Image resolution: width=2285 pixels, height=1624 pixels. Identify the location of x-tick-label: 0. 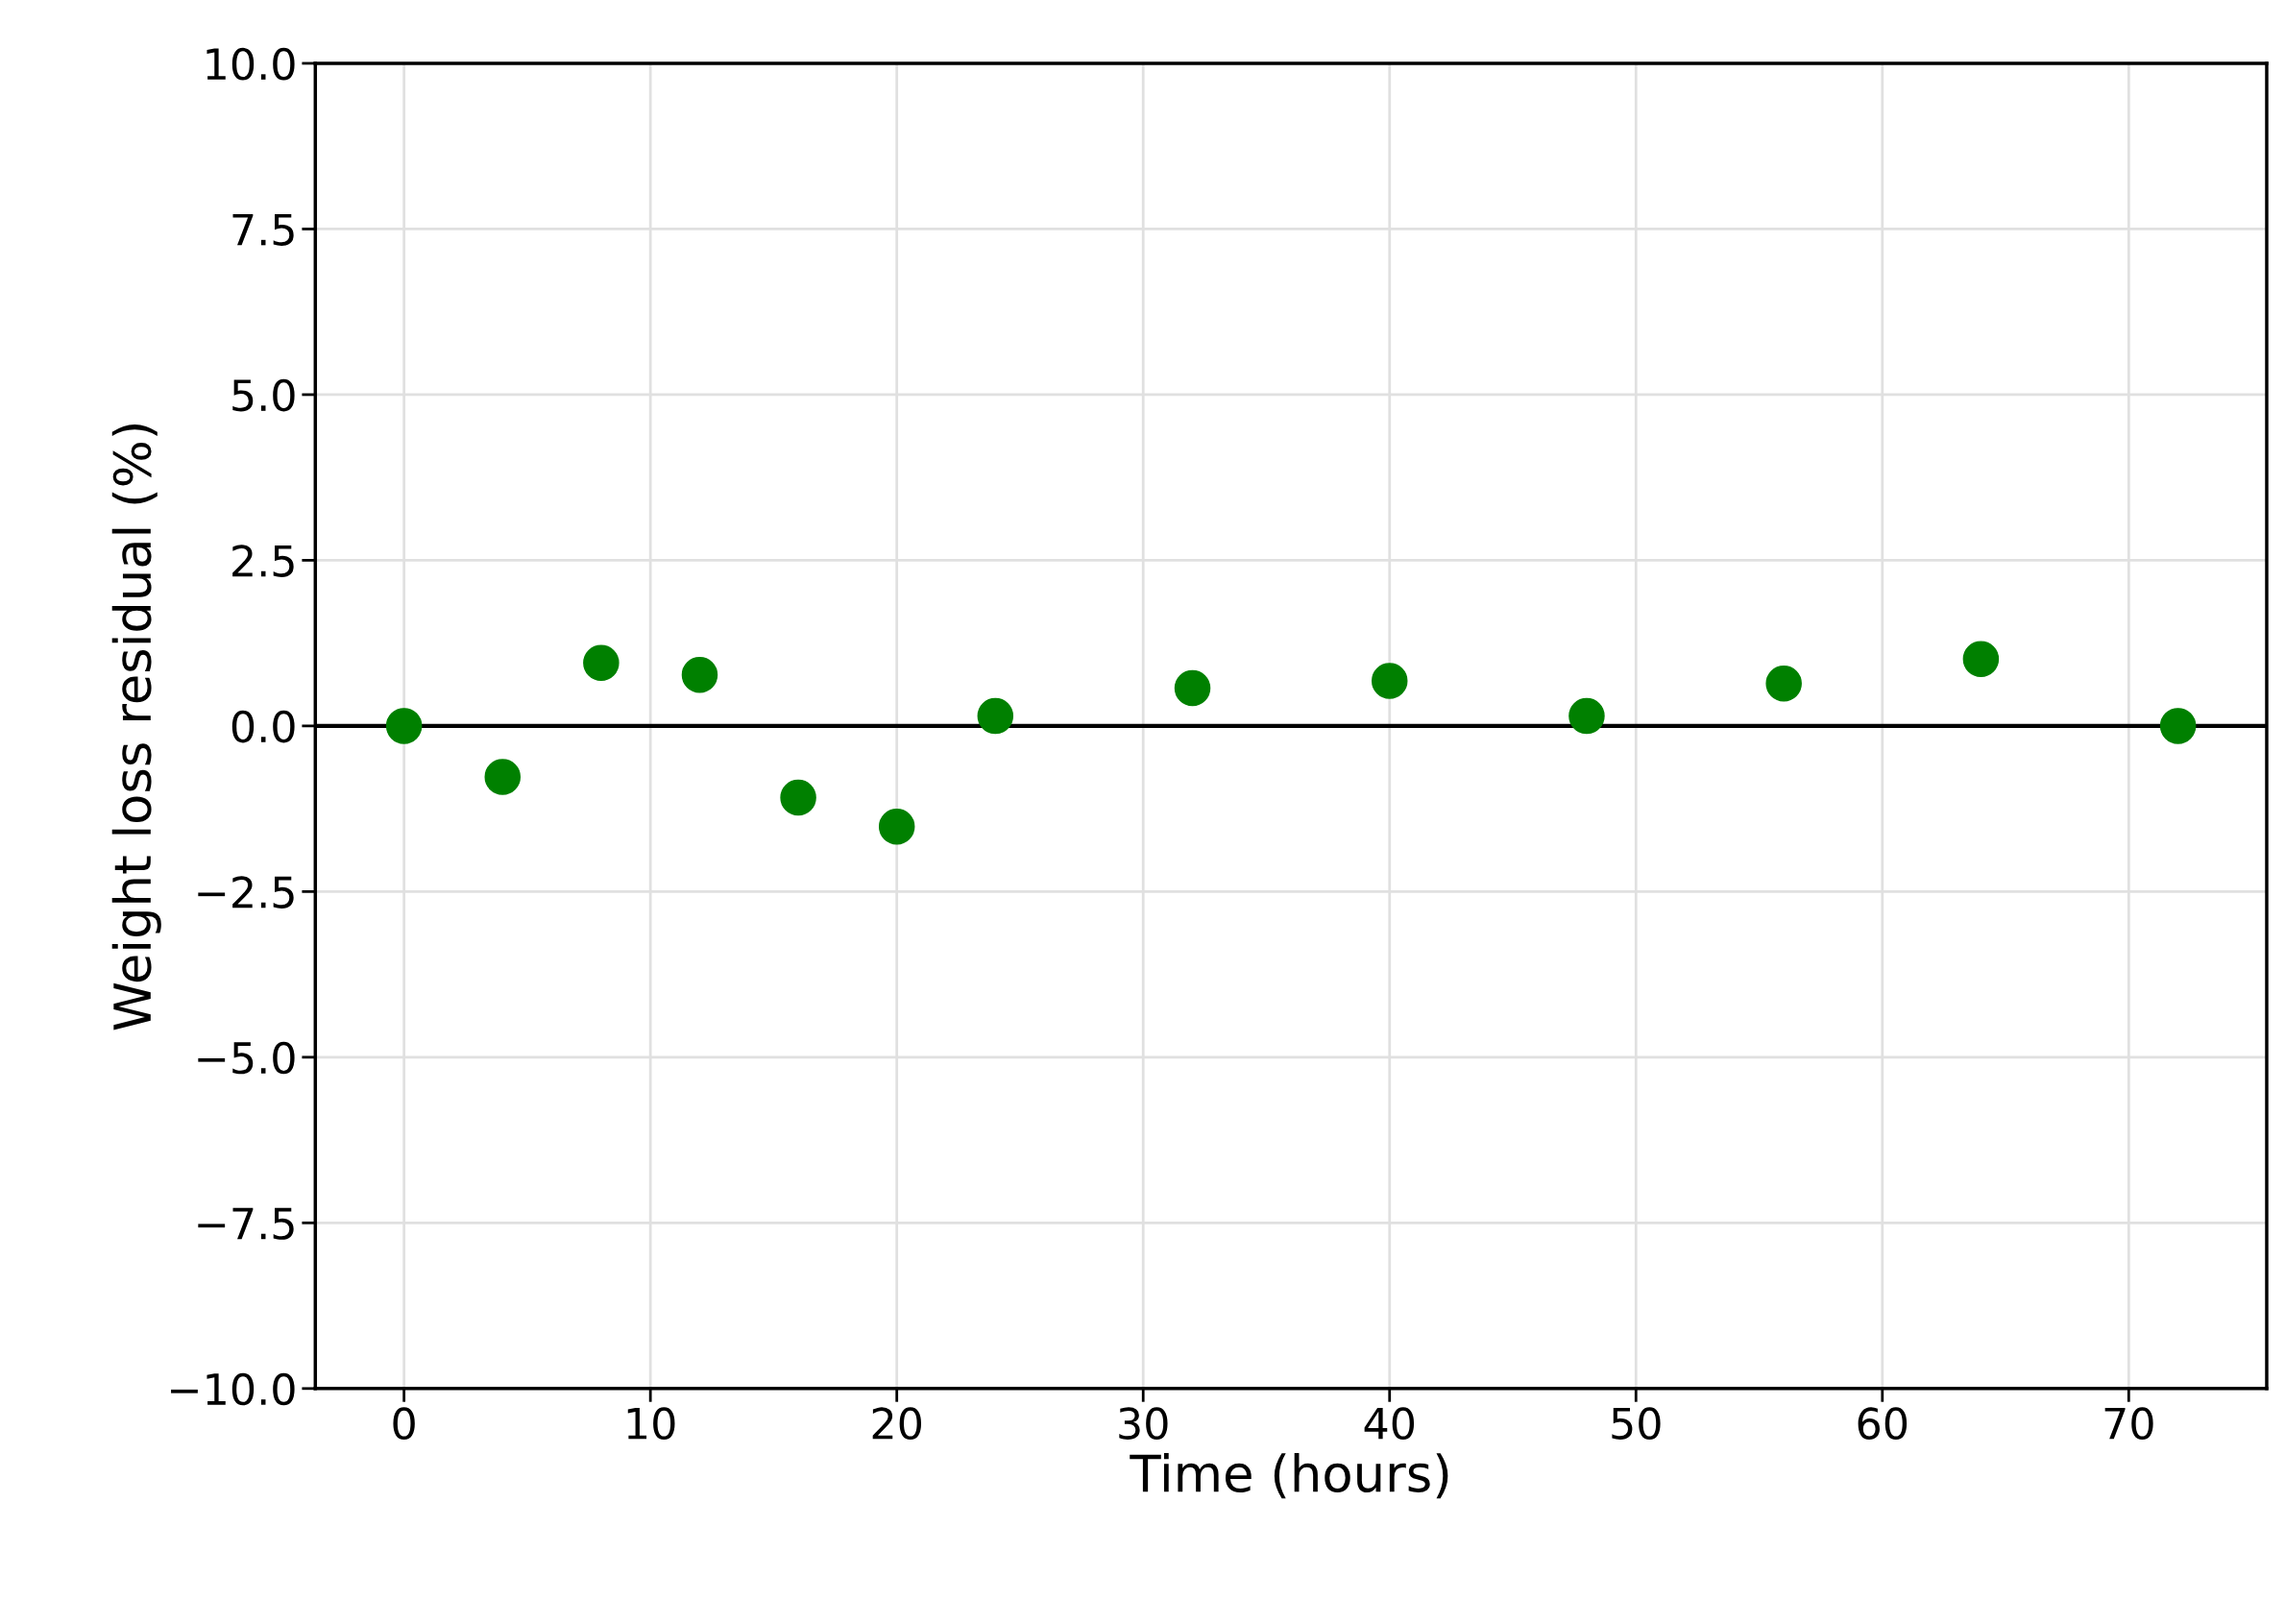
(404, 1423).